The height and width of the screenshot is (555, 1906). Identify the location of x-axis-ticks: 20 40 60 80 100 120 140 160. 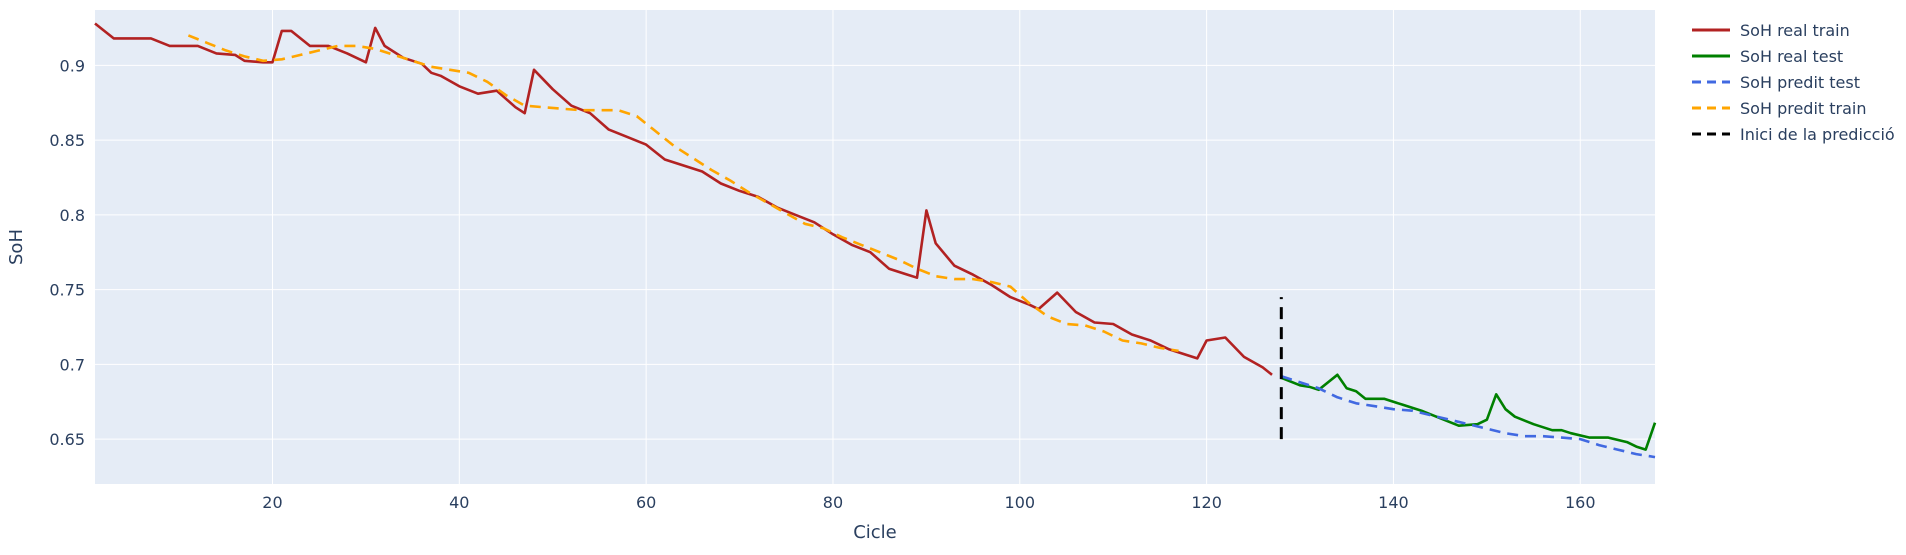
(928, 502).